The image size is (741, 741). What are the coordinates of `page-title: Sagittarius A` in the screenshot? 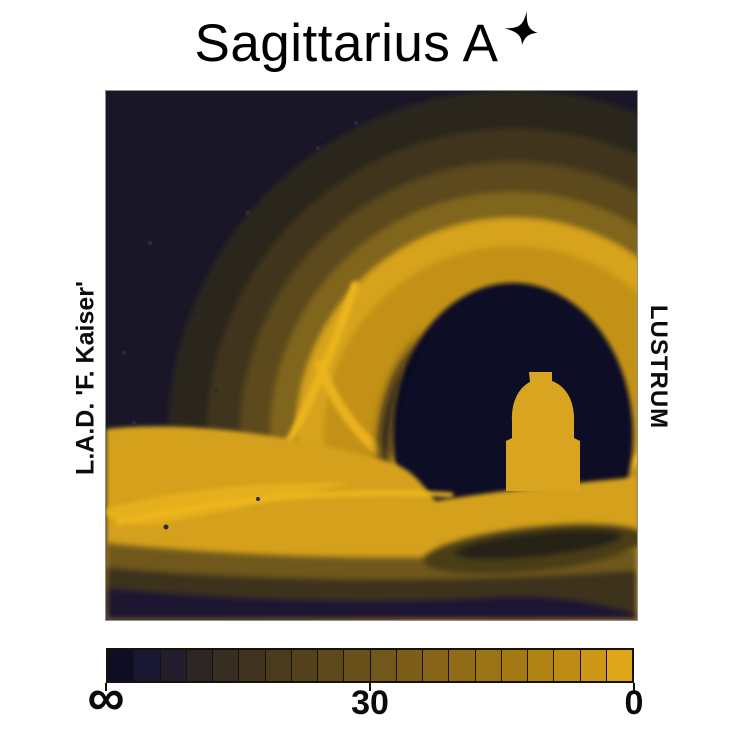 It's located at (346, 43).